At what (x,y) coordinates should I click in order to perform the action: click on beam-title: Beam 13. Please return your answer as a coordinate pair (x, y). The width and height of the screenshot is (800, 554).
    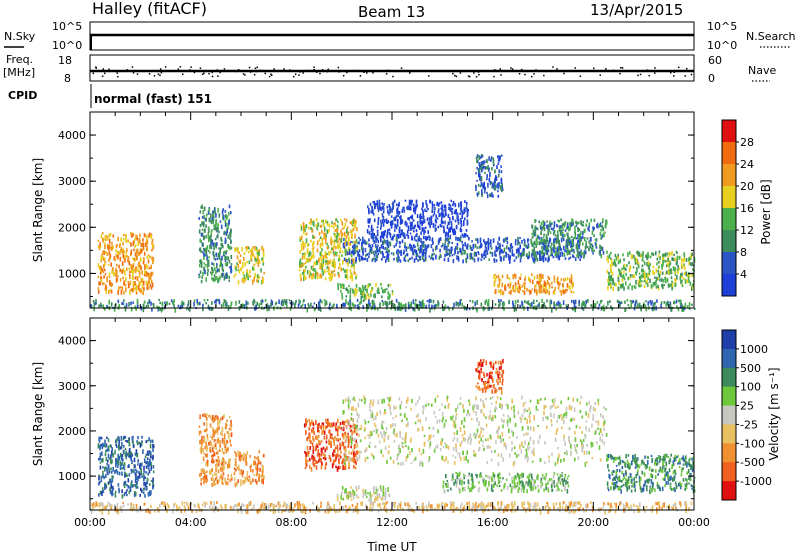
    Looking at the image, I should click on (391, 12).